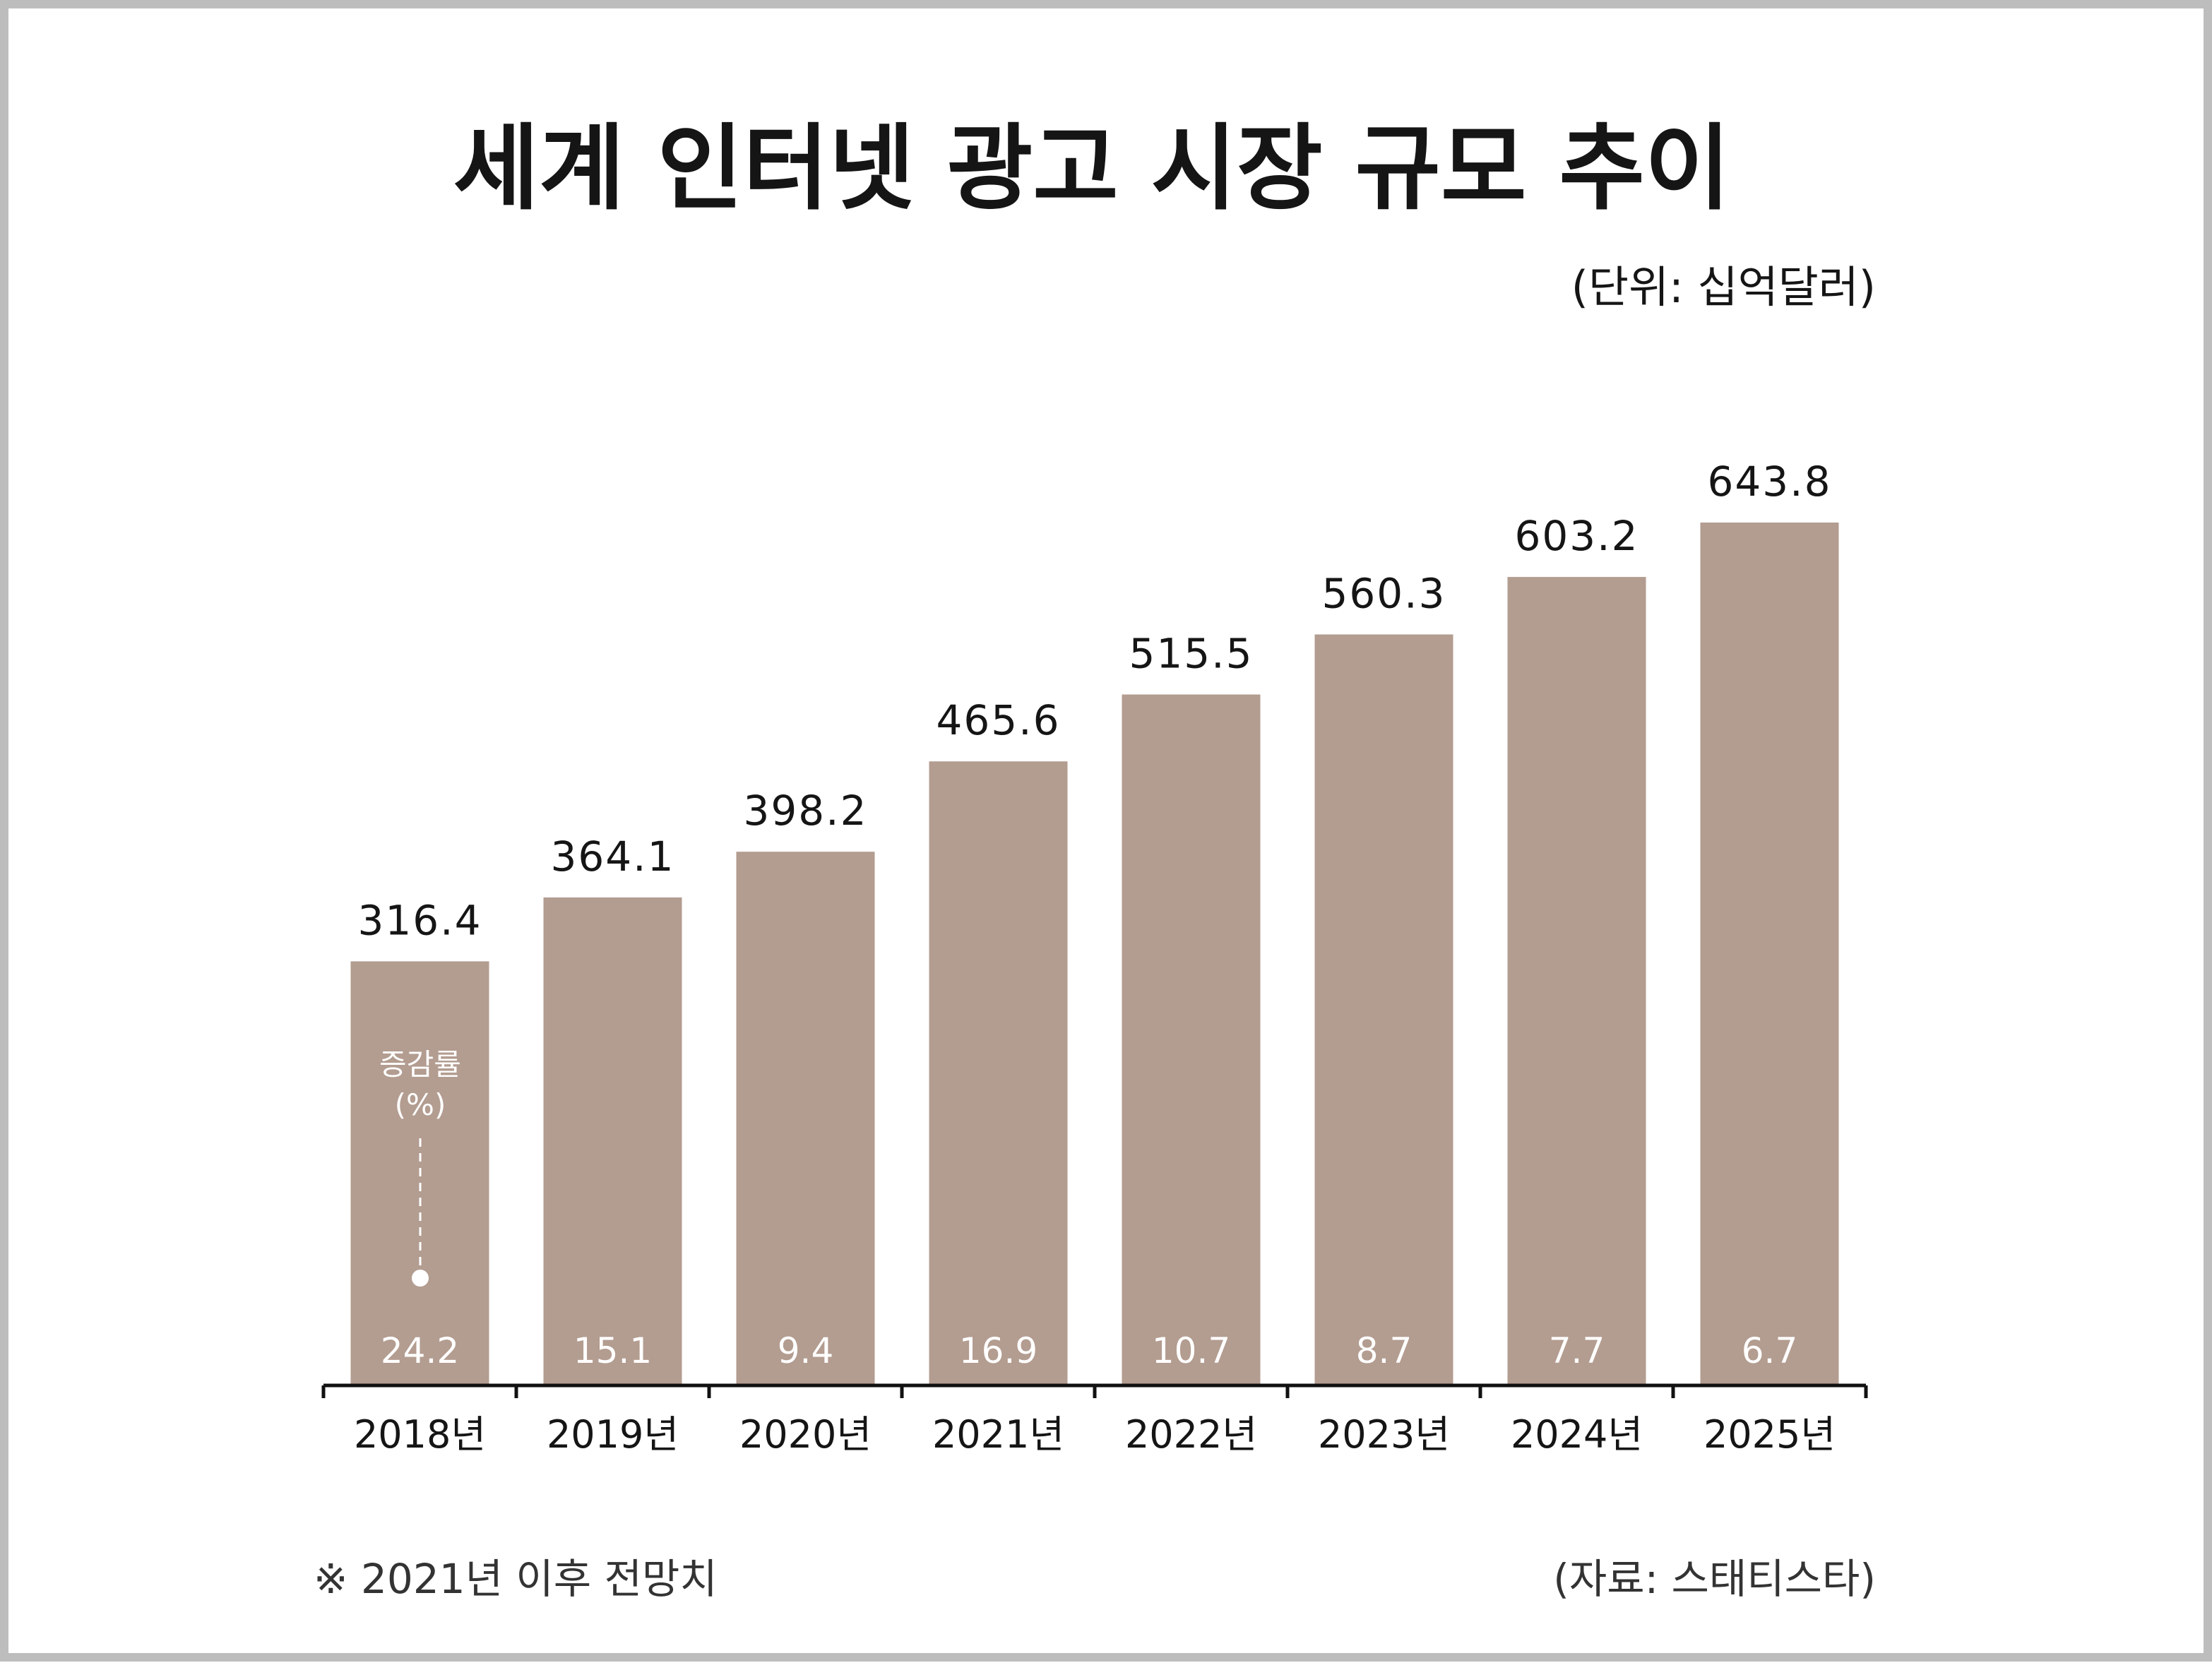 The image size is (2212, 1670). What do you see at coordinates (1577, 1434) in the screenshot?
I see `x-tick-label: 2024년` at bounding box center [1577, 1434].